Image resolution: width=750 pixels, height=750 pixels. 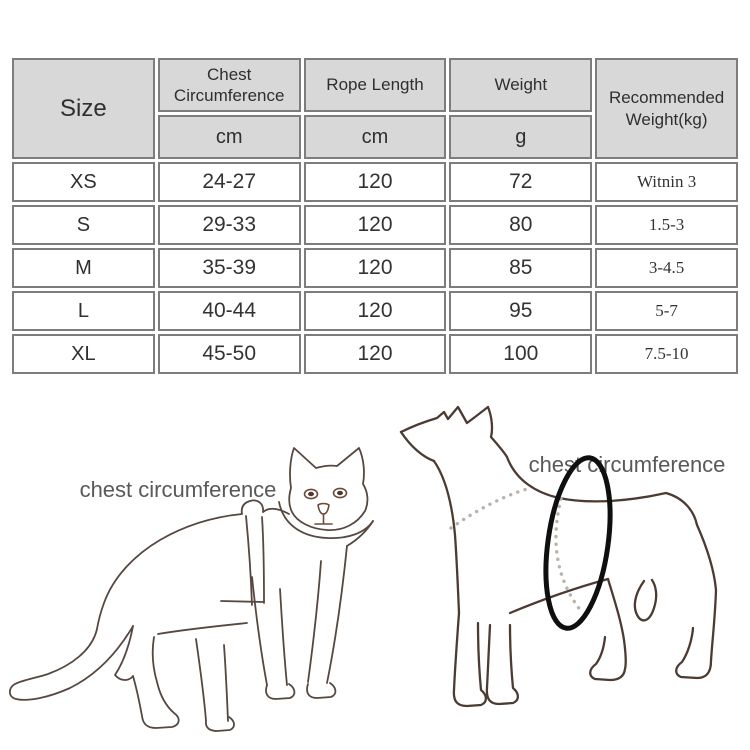 I want to click on cat-far-hind-leg, so click(x=201, y=680).